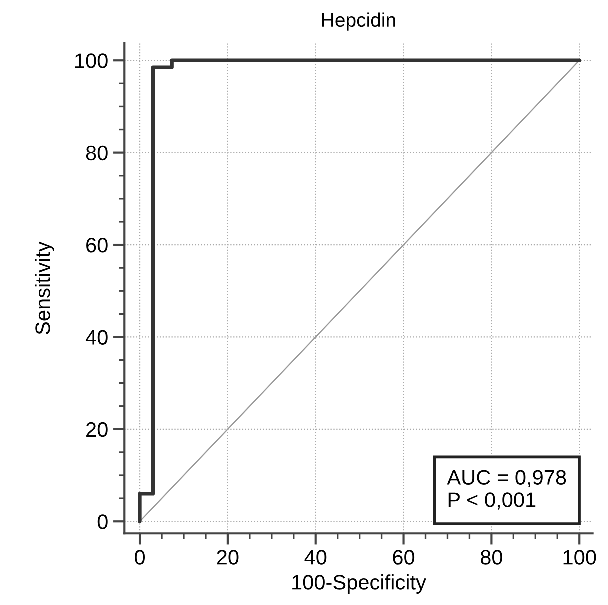 This screenshot has height=605, width=608. What do you see at coordinates (140, 557) in the screenshot?
I see `x-tick-label: 0` at bounding box center [140, 557].